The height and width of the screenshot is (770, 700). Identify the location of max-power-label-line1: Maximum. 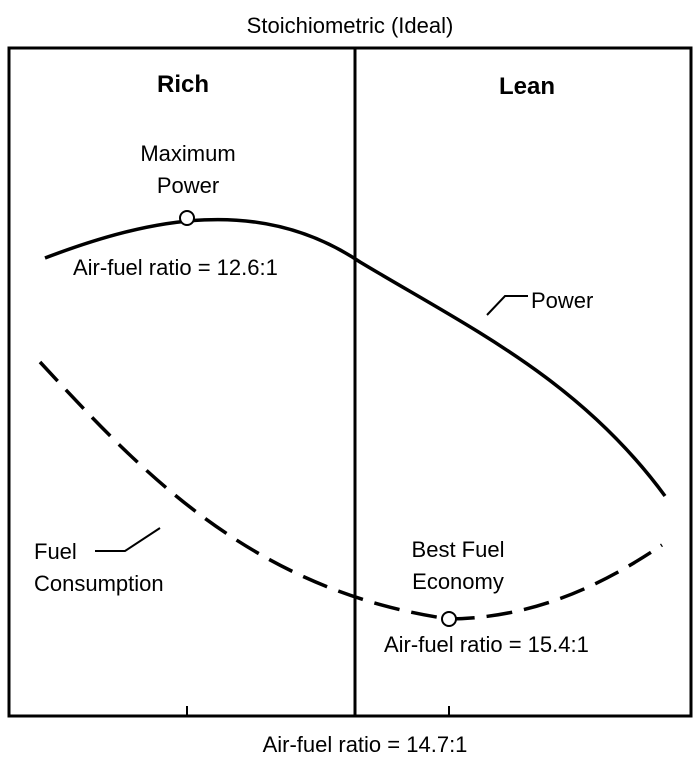
(188, 153).